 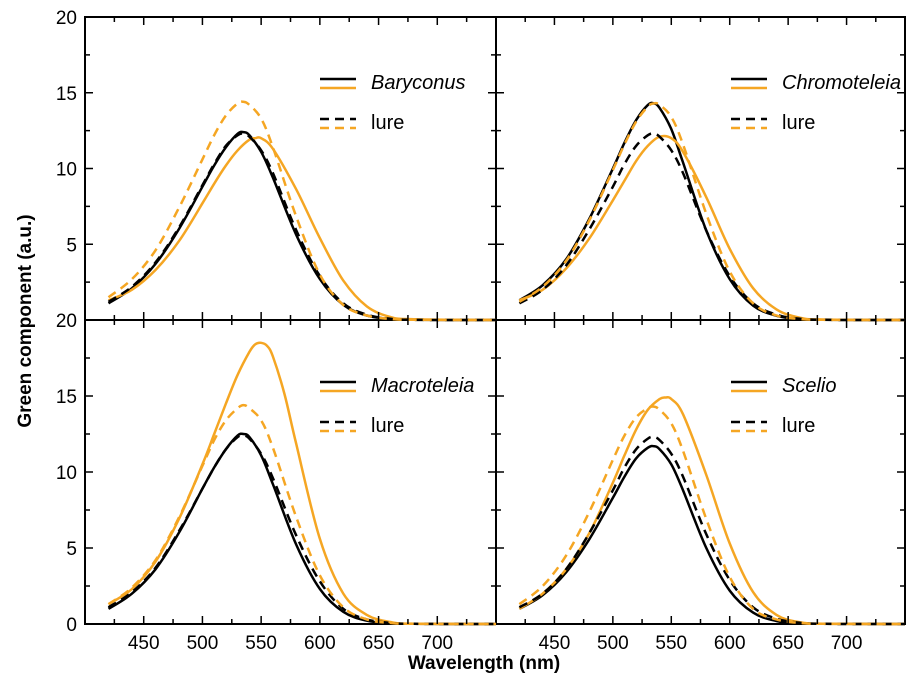 What do you see at coordinates (816, 103) in the screenshot?
I see `legend-chromoteleia: Chromoteleia lure` at bounding box center [816, 103].